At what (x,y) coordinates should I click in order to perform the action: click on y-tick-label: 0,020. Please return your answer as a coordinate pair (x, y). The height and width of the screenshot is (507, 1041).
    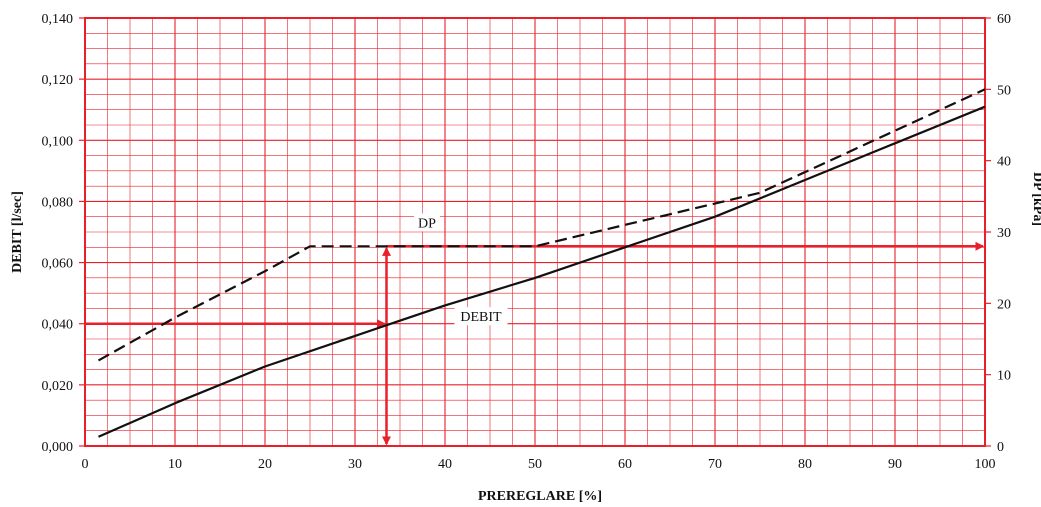
    Looking at the image, I should click on (58, 386).